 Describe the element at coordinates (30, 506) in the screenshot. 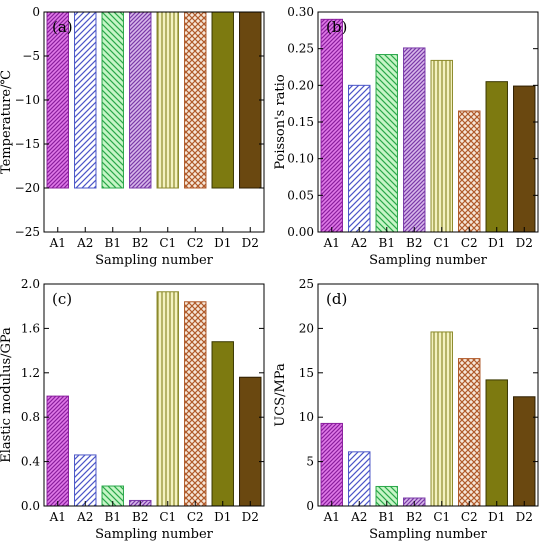

I see `y-tick-label: 0.0` at that location.